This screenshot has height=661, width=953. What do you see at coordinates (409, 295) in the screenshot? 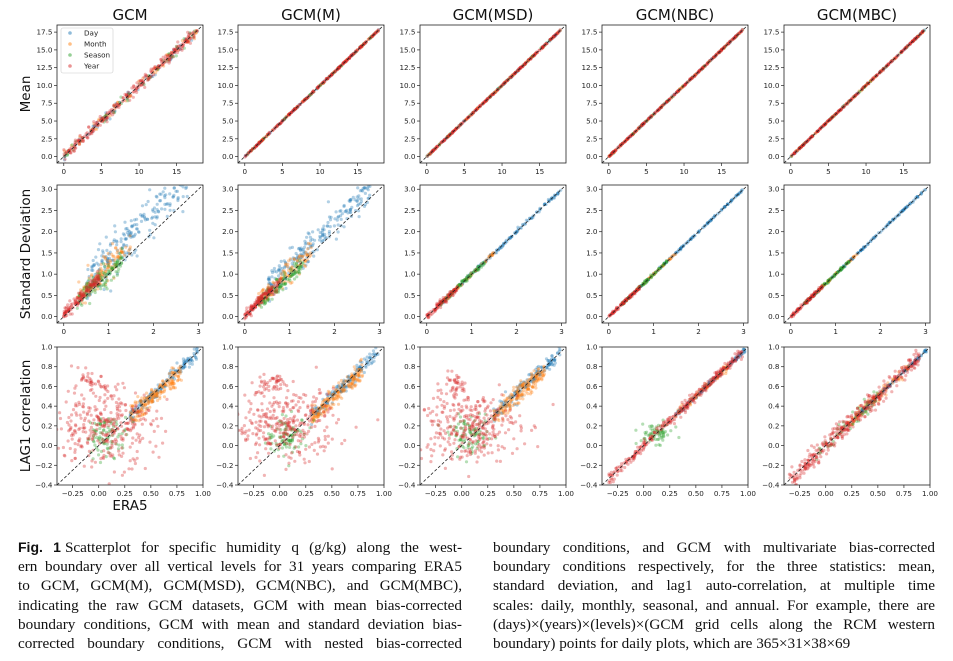
I see `y-tick-label: 0.5` at bounding box center [409, 295].